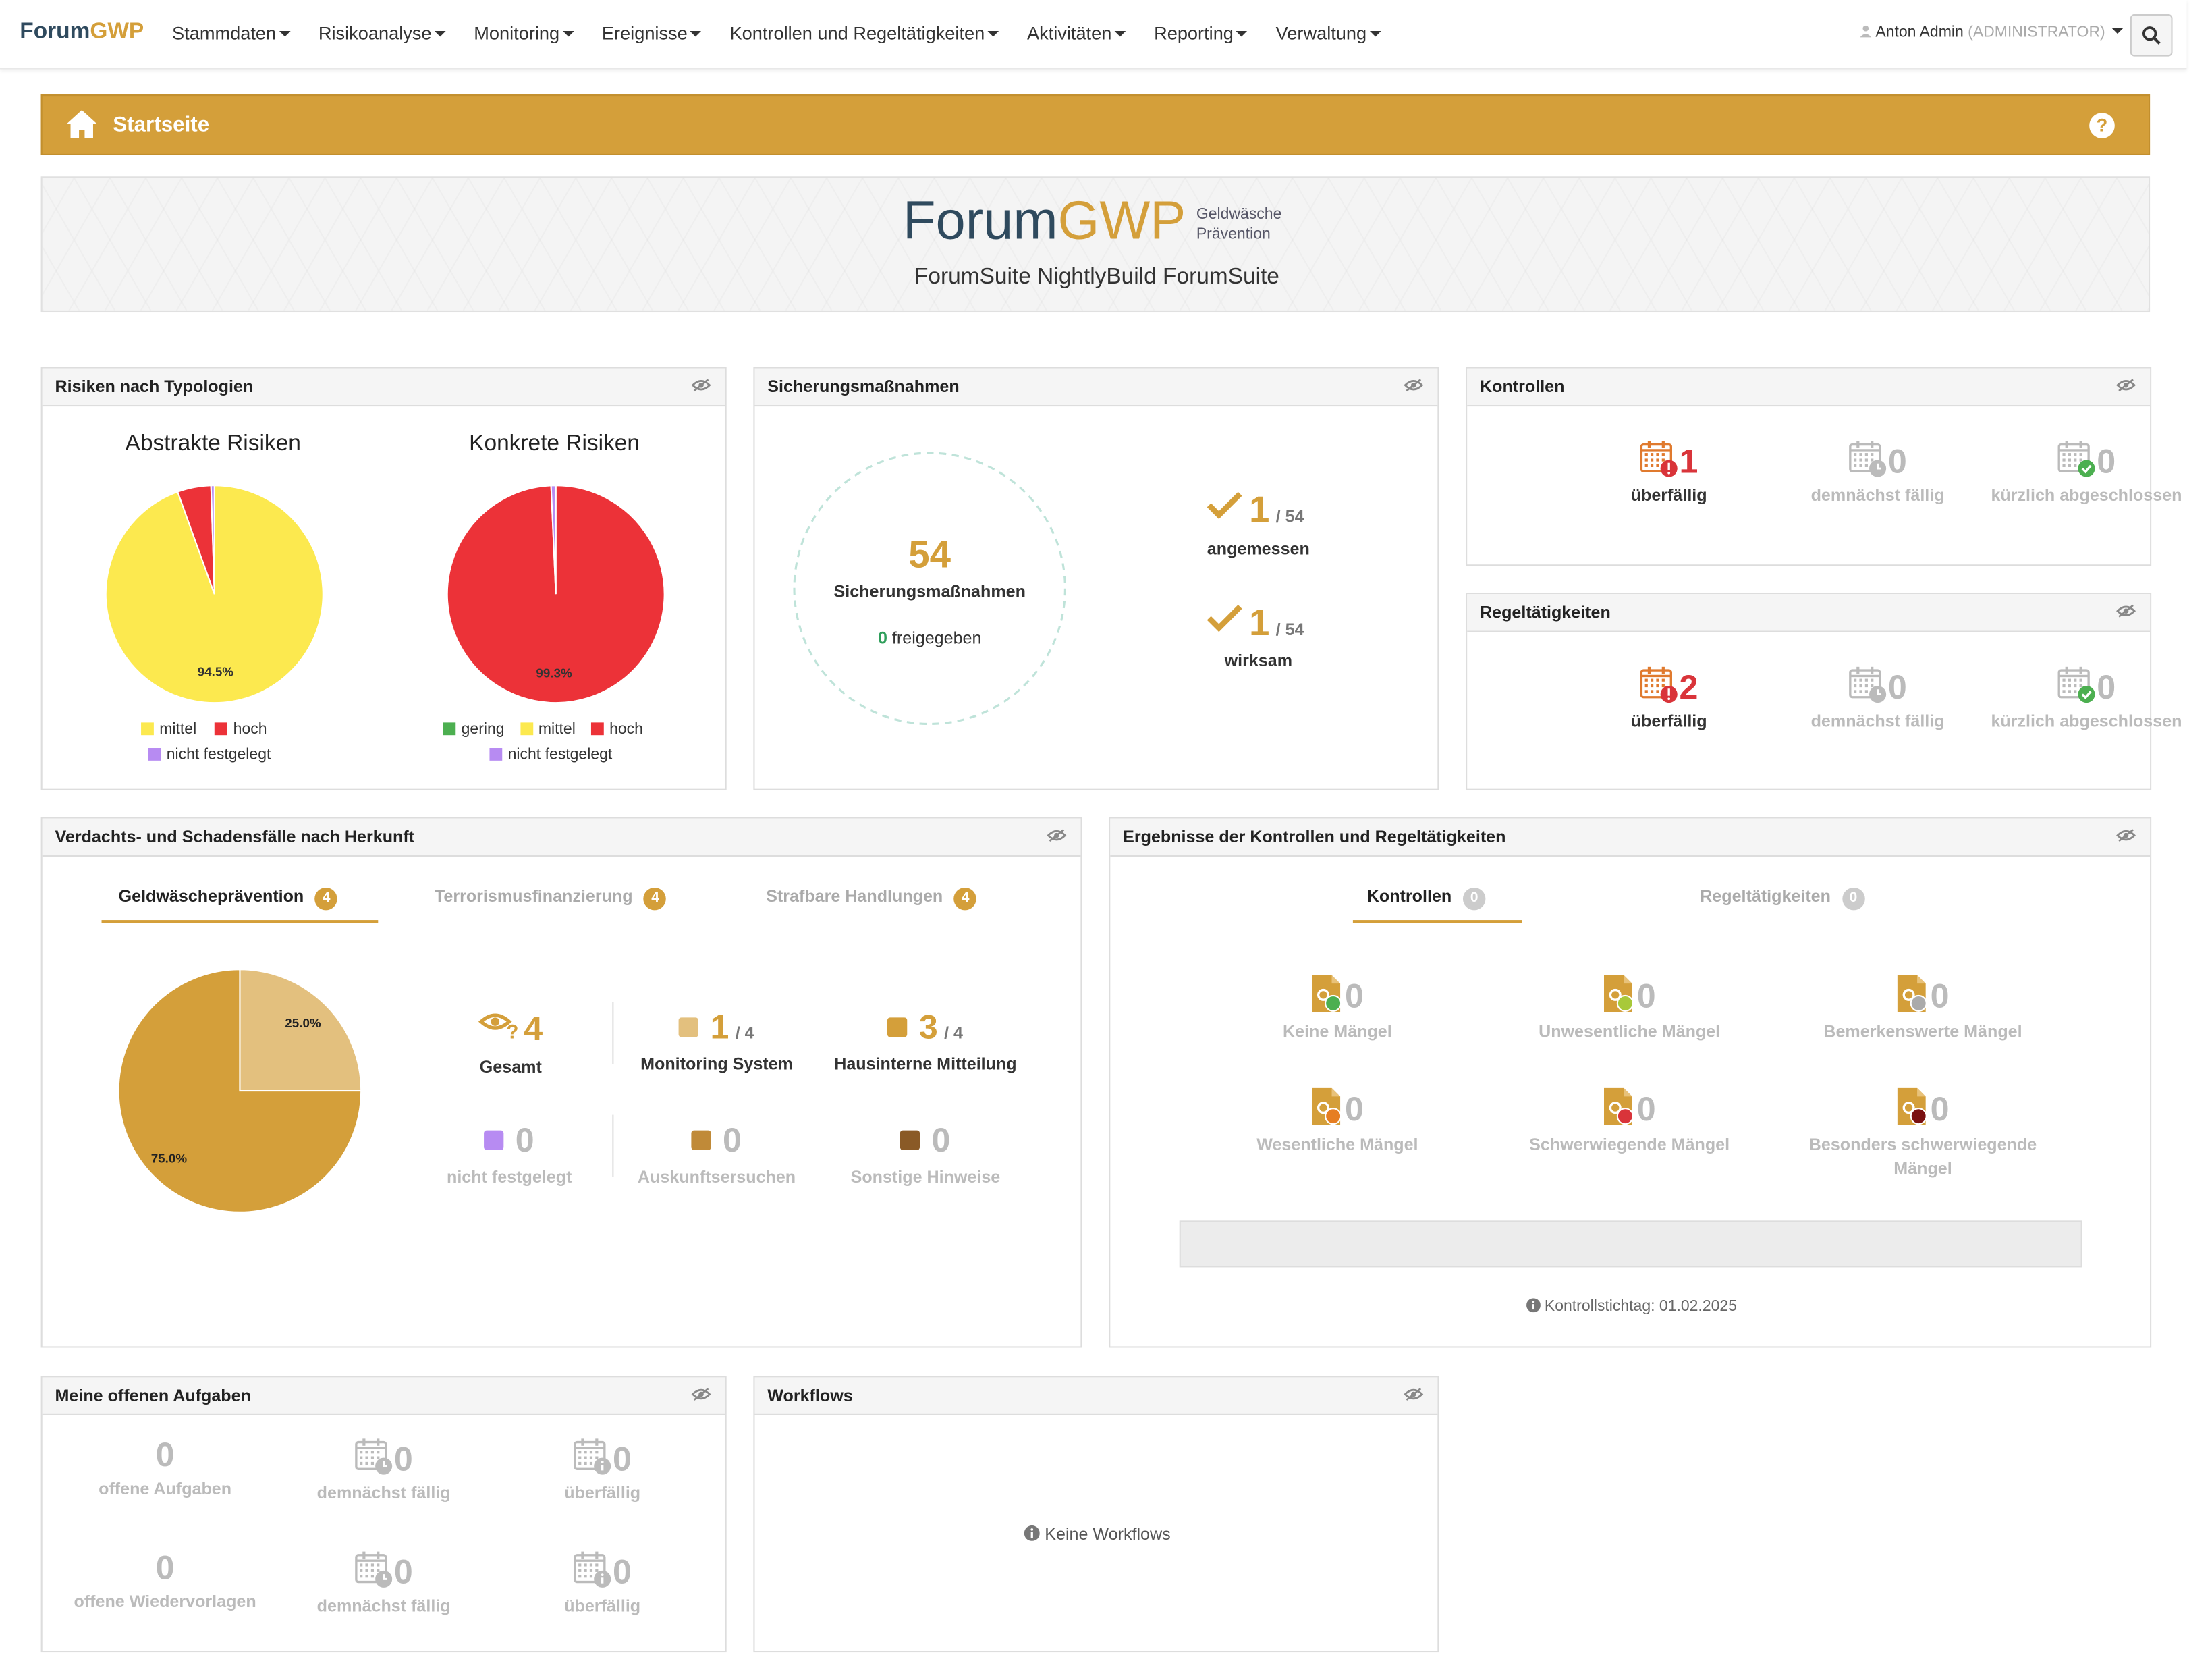 The image size is (2212, 1674). Describe the element at coordinates (2102, 125) in the screenshot. I see `help-icon: ?` at that location.